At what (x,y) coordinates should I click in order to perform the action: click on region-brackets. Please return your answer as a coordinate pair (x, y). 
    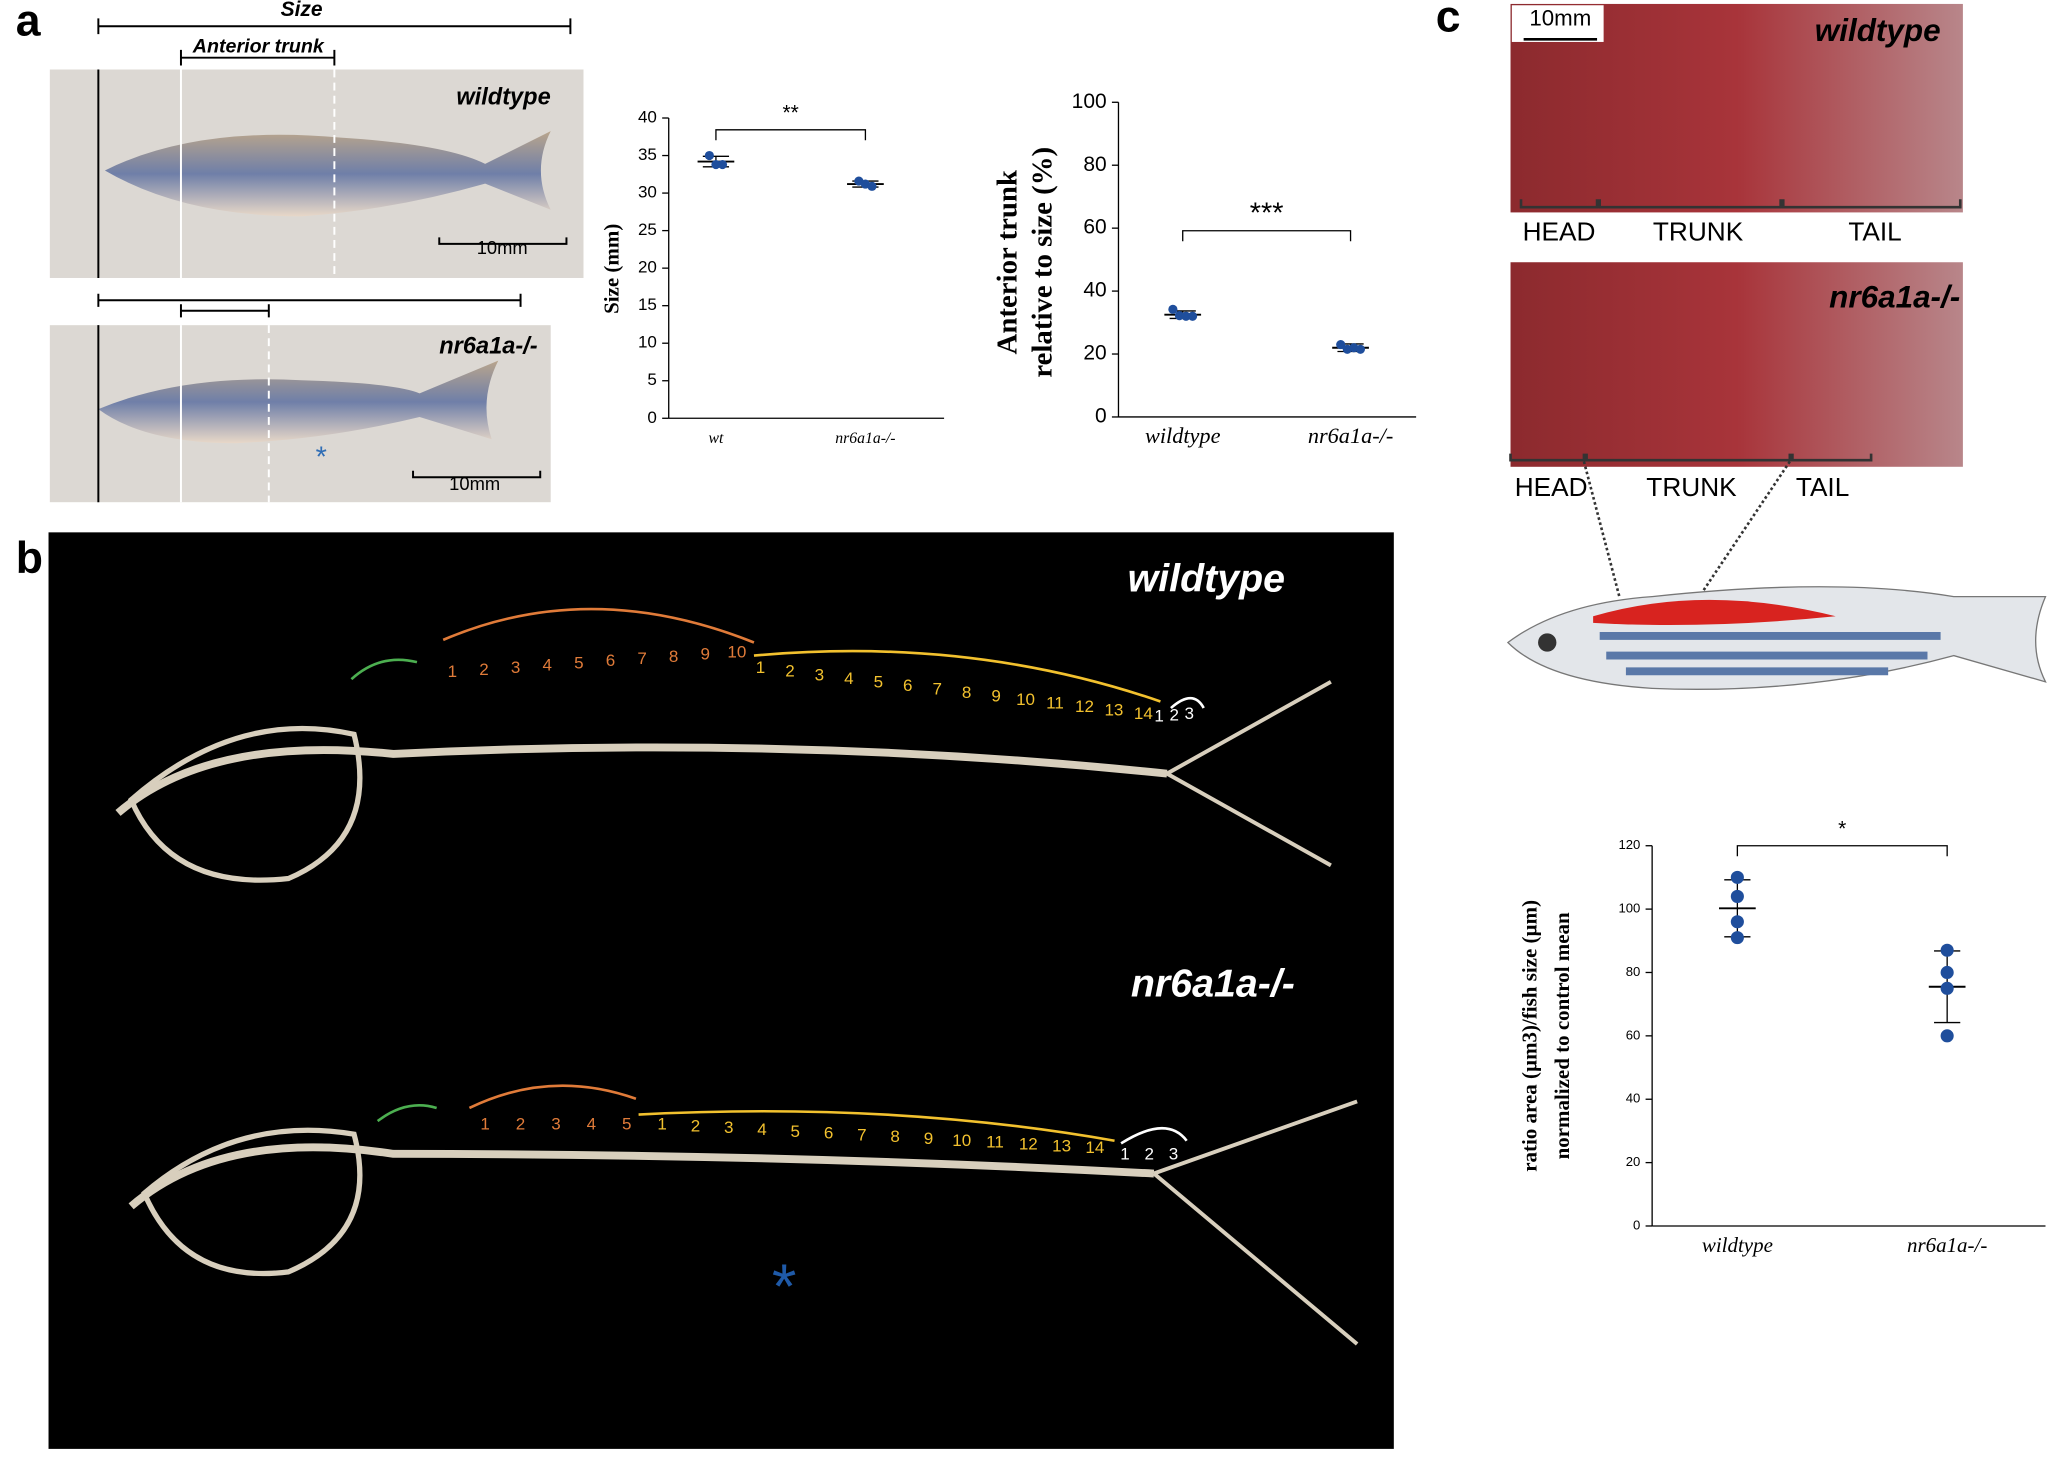
    Looking at the image, I should click on (1735, 398).